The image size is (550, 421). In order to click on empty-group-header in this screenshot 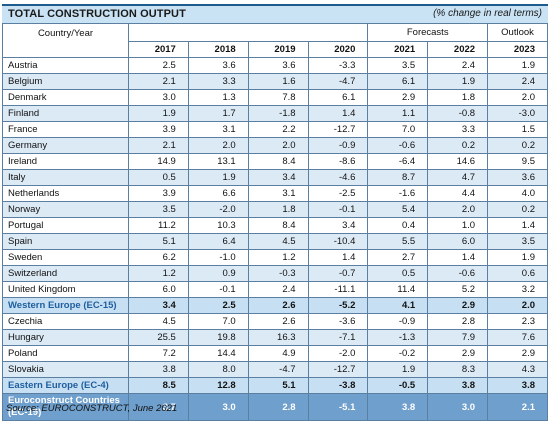, I will do `click(248, 32)`.